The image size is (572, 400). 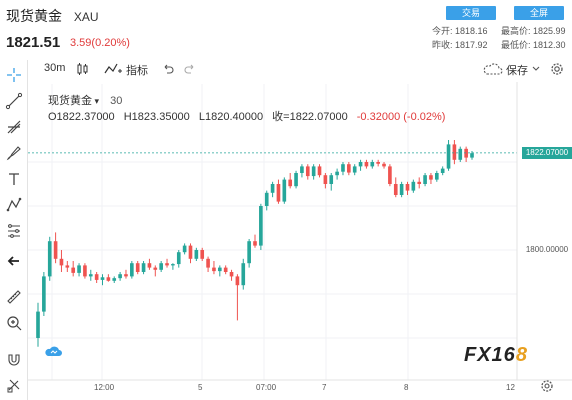 What do you see at coordinates (113, 69) in the screenshot?
I see `indicators-icon` at bounding box center [113, 69].